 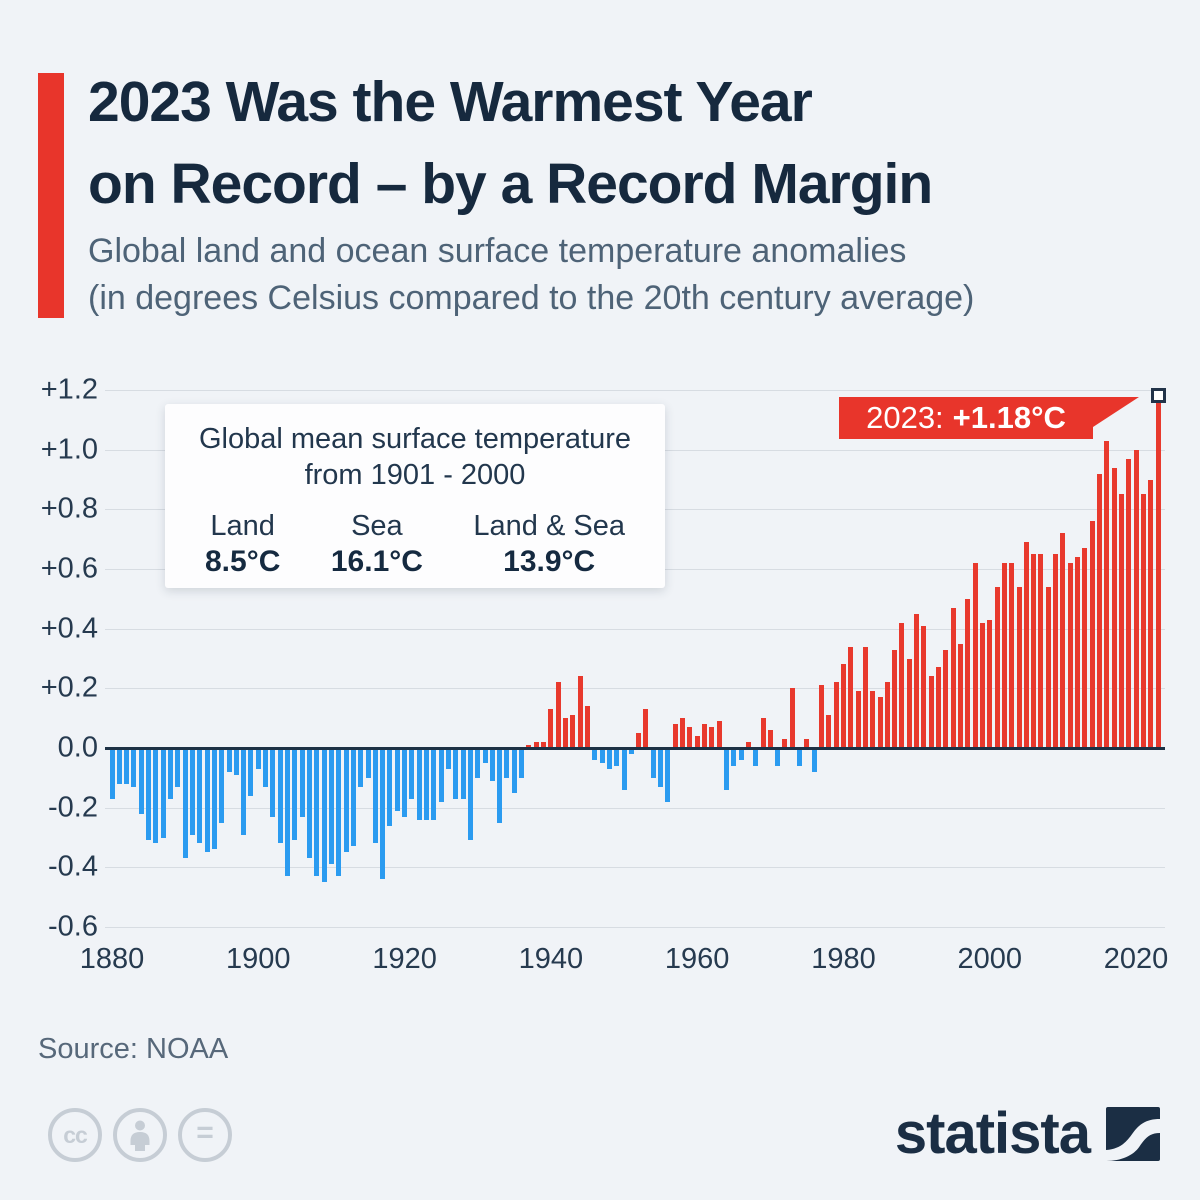 What do you see at coordinates (763, 733) in the screenshot?
I see `bar-1969` at bounding box center [763, 733].